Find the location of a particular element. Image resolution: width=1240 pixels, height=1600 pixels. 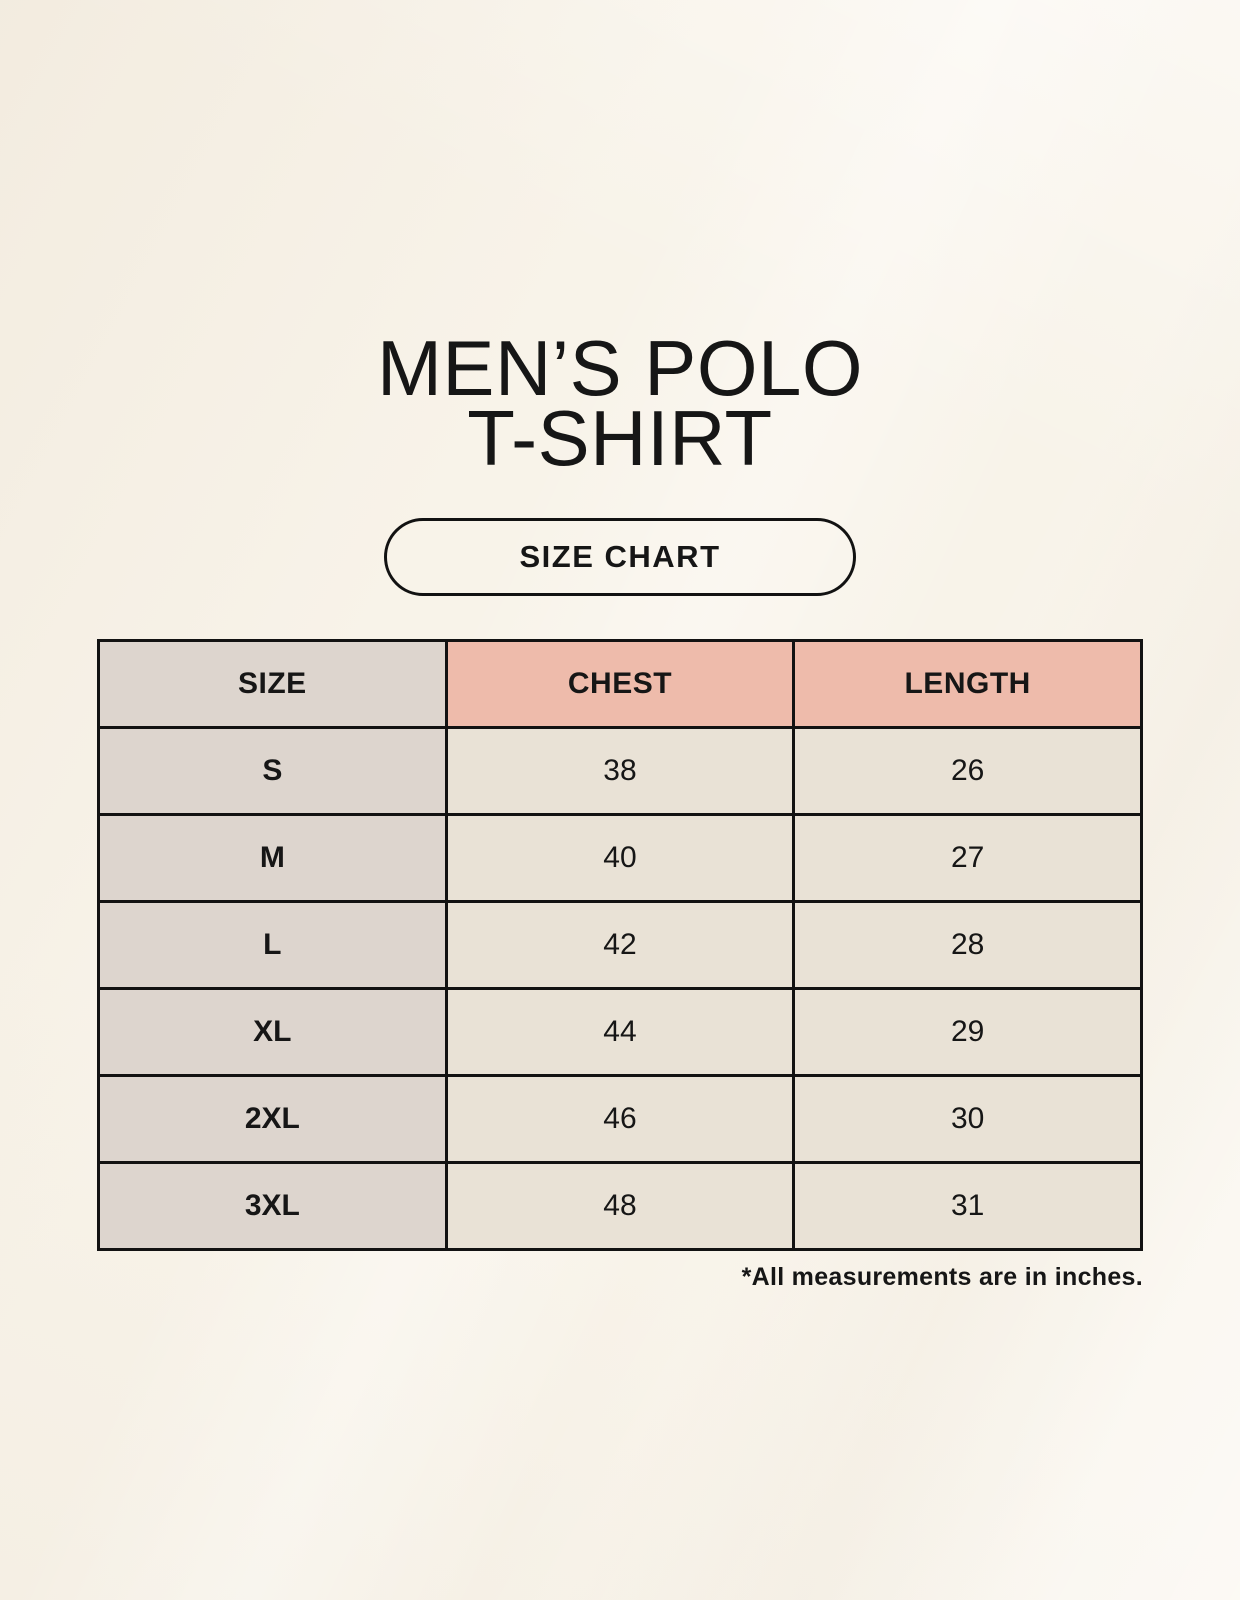

table-row-2xl: 2XL 46 30 is located at coordinates (620, 1119).